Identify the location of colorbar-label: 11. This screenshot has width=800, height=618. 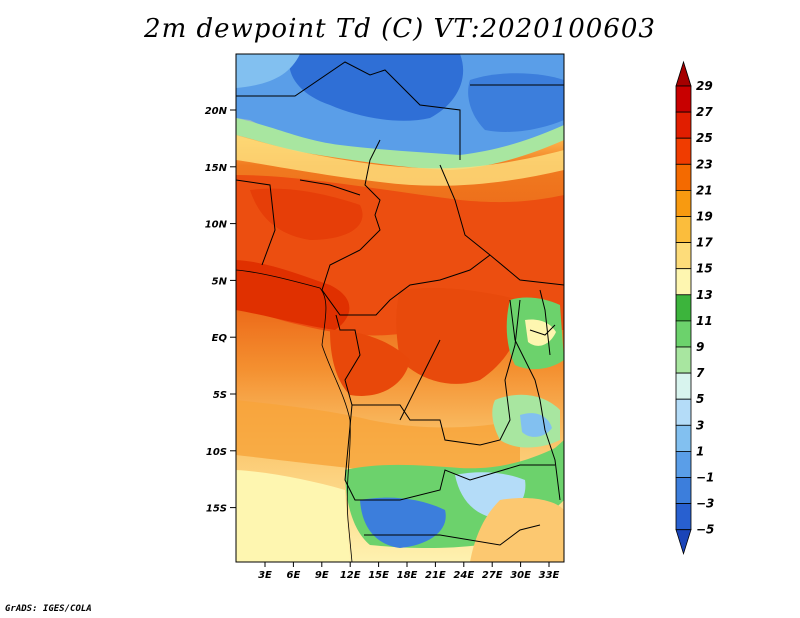
(704, 321).